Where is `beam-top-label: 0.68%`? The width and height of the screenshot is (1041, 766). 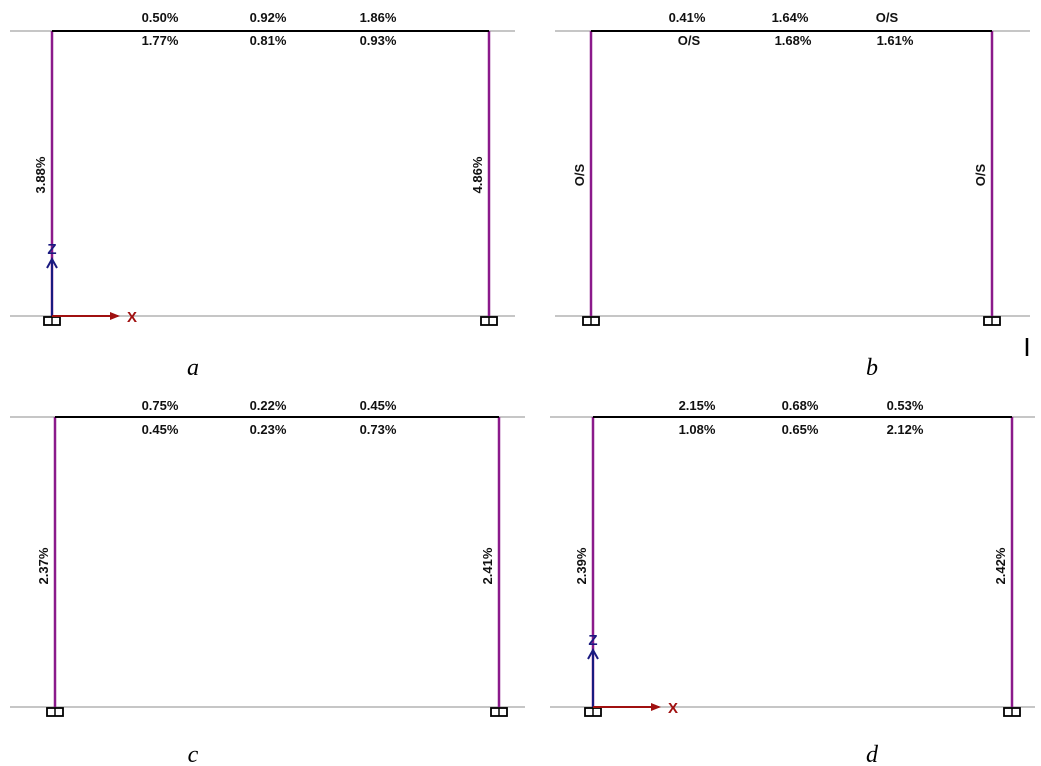 beam-top-label: 0.68% is located at coordinates (800, 405).